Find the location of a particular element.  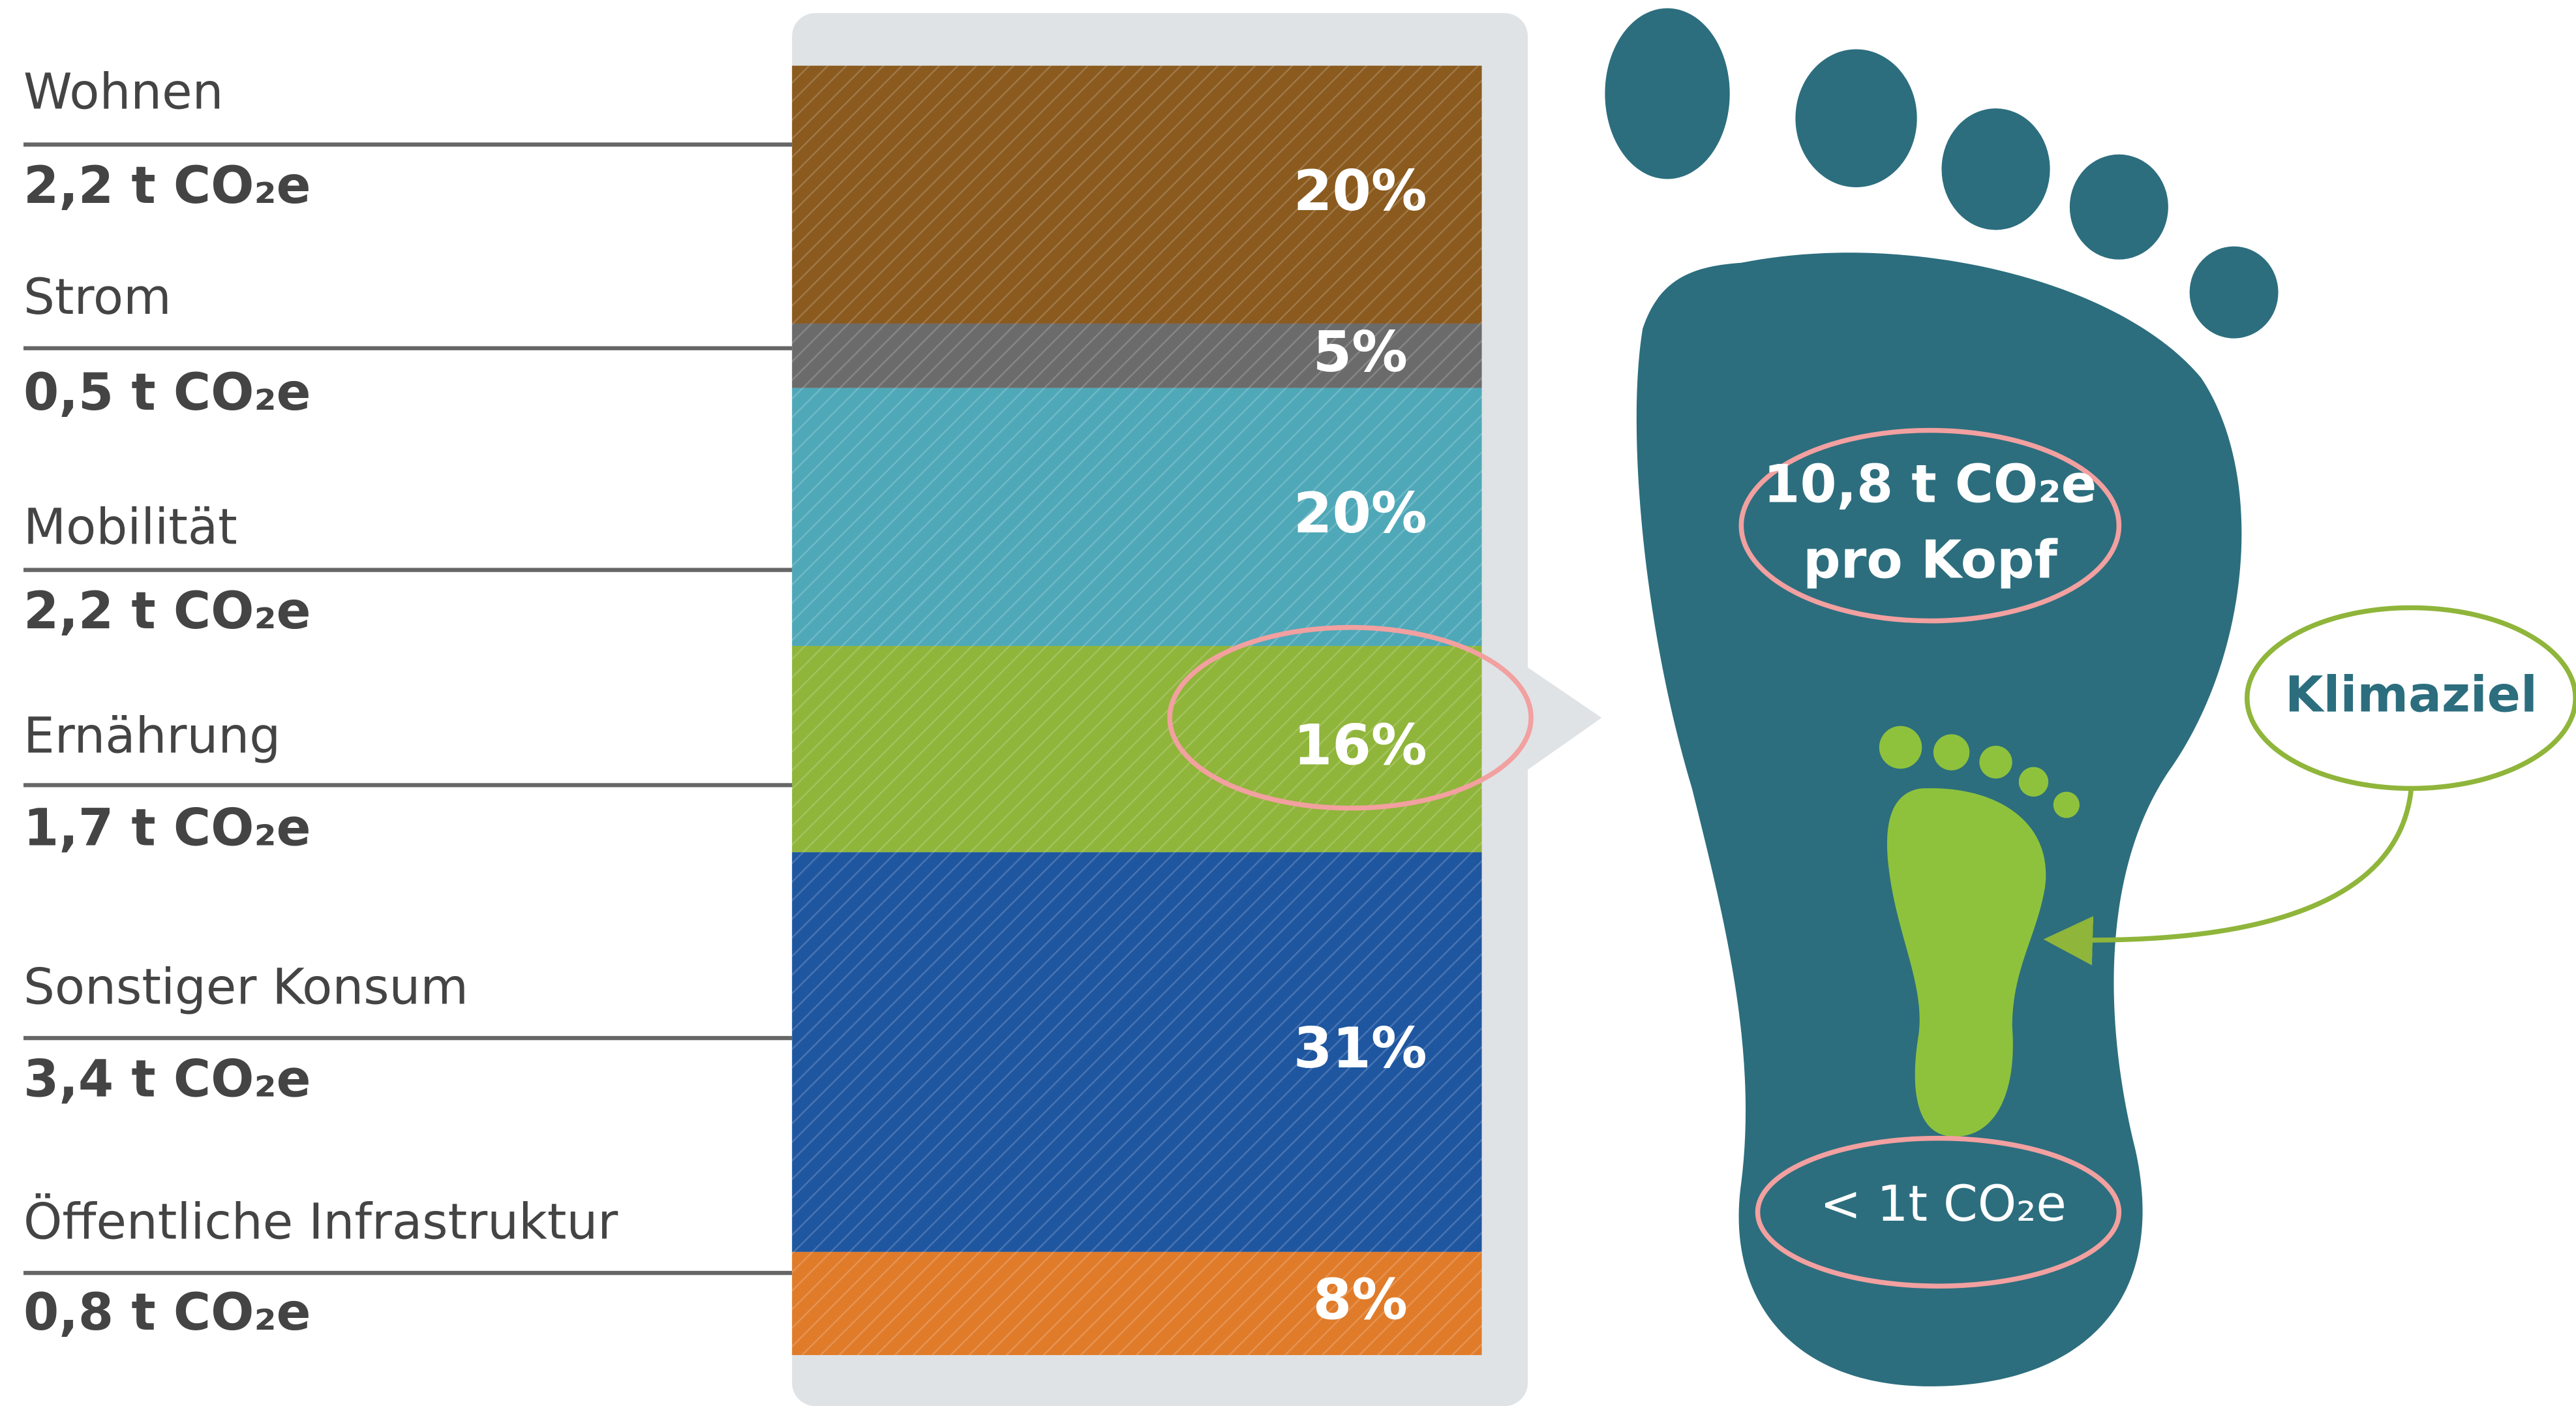

share-label: 16% is located at coordinates (1361, 746).